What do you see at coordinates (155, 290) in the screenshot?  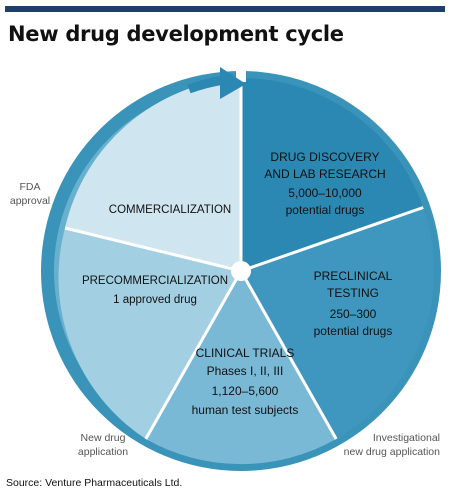 I see `label-precommercialization: PRECOMMERCIALIZATION 1 approved drug` at bounding box center [155, 290].